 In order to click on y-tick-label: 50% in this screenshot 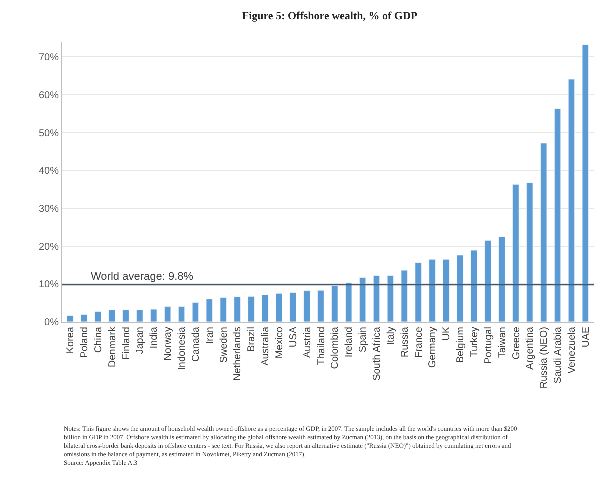, I will do `click(49, 134)`.